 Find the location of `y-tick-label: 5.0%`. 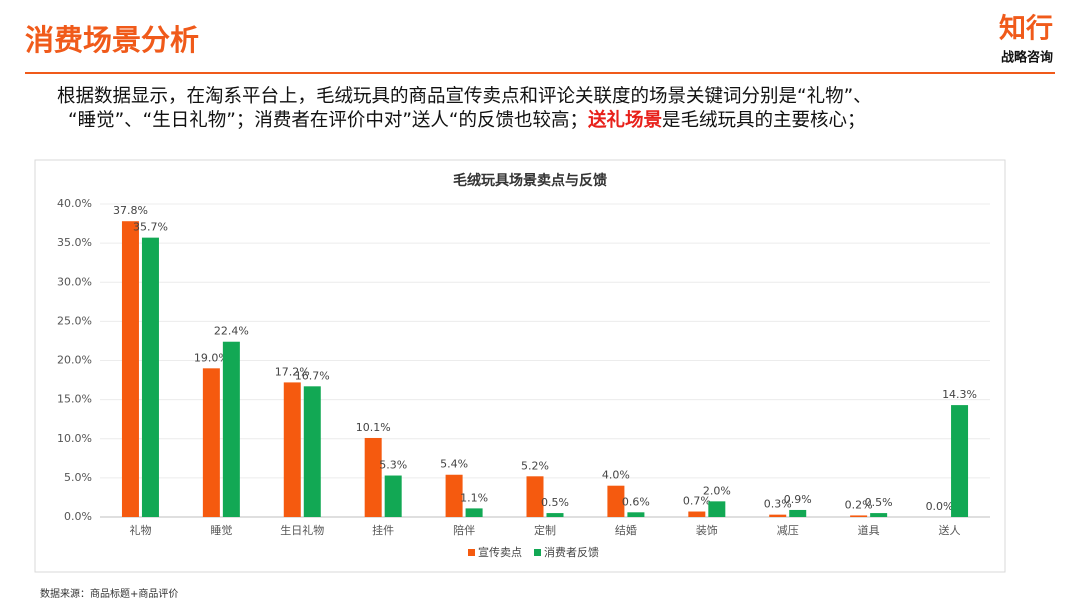

y-tick-label: 5.0% is located at coordinates (78, 477).